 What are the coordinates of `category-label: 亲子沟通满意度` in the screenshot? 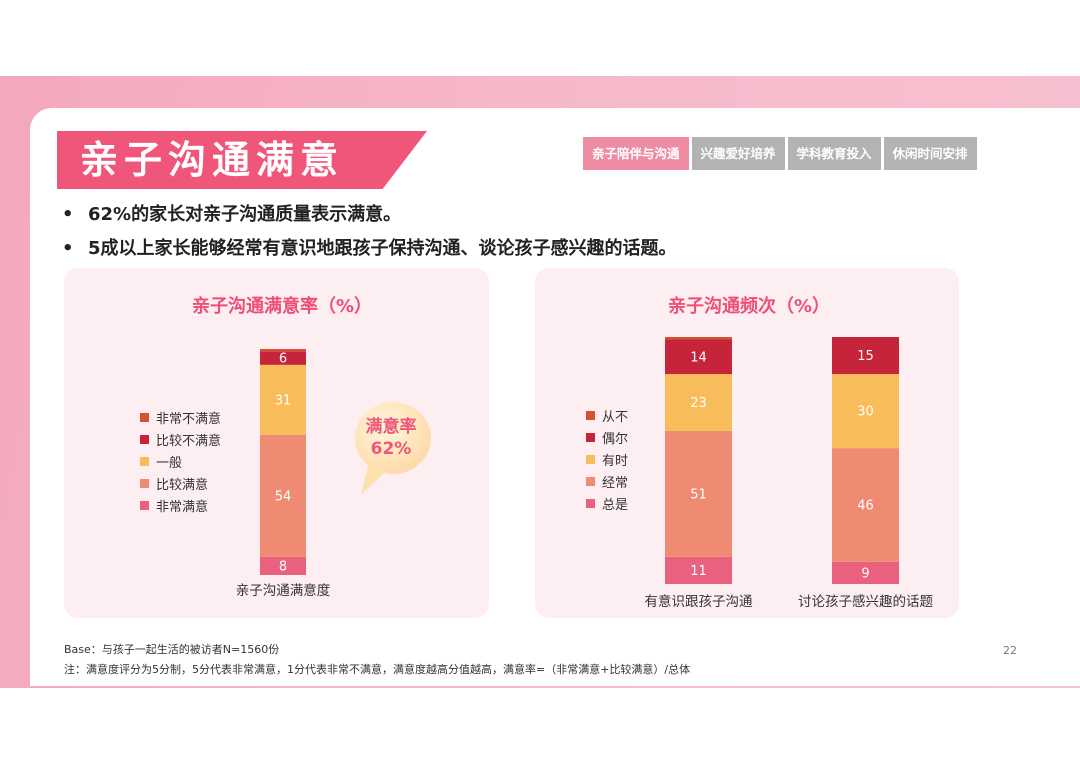 It's located at (283, 590).